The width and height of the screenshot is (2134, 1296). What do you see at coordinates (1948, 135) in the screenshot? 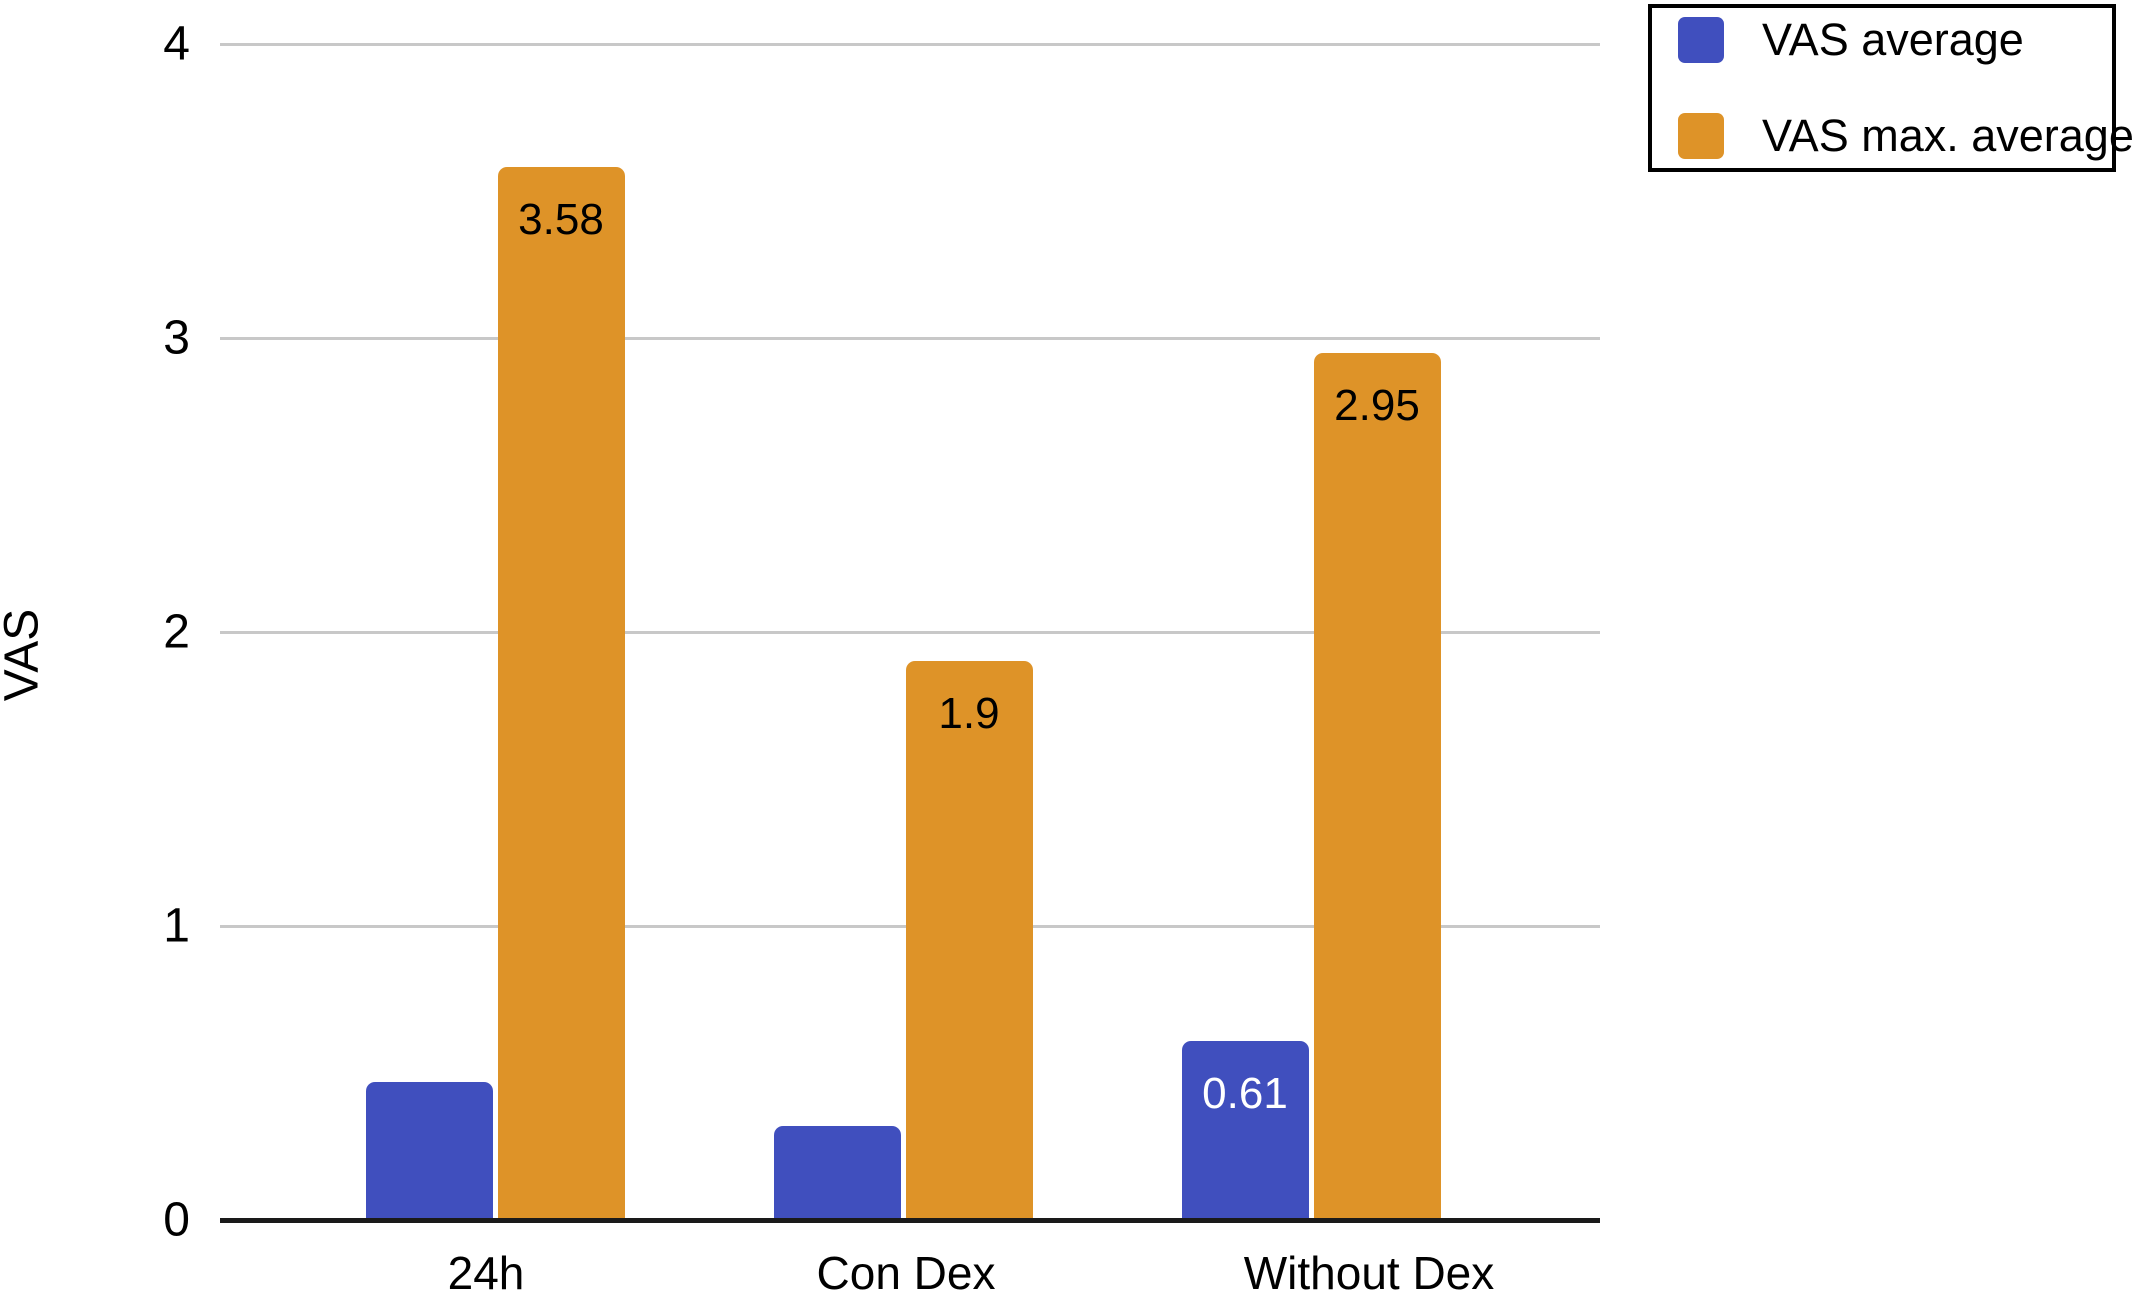
I see `legend-label-vas-max-average: VAS max. average` at bounding box center [1948, 135].